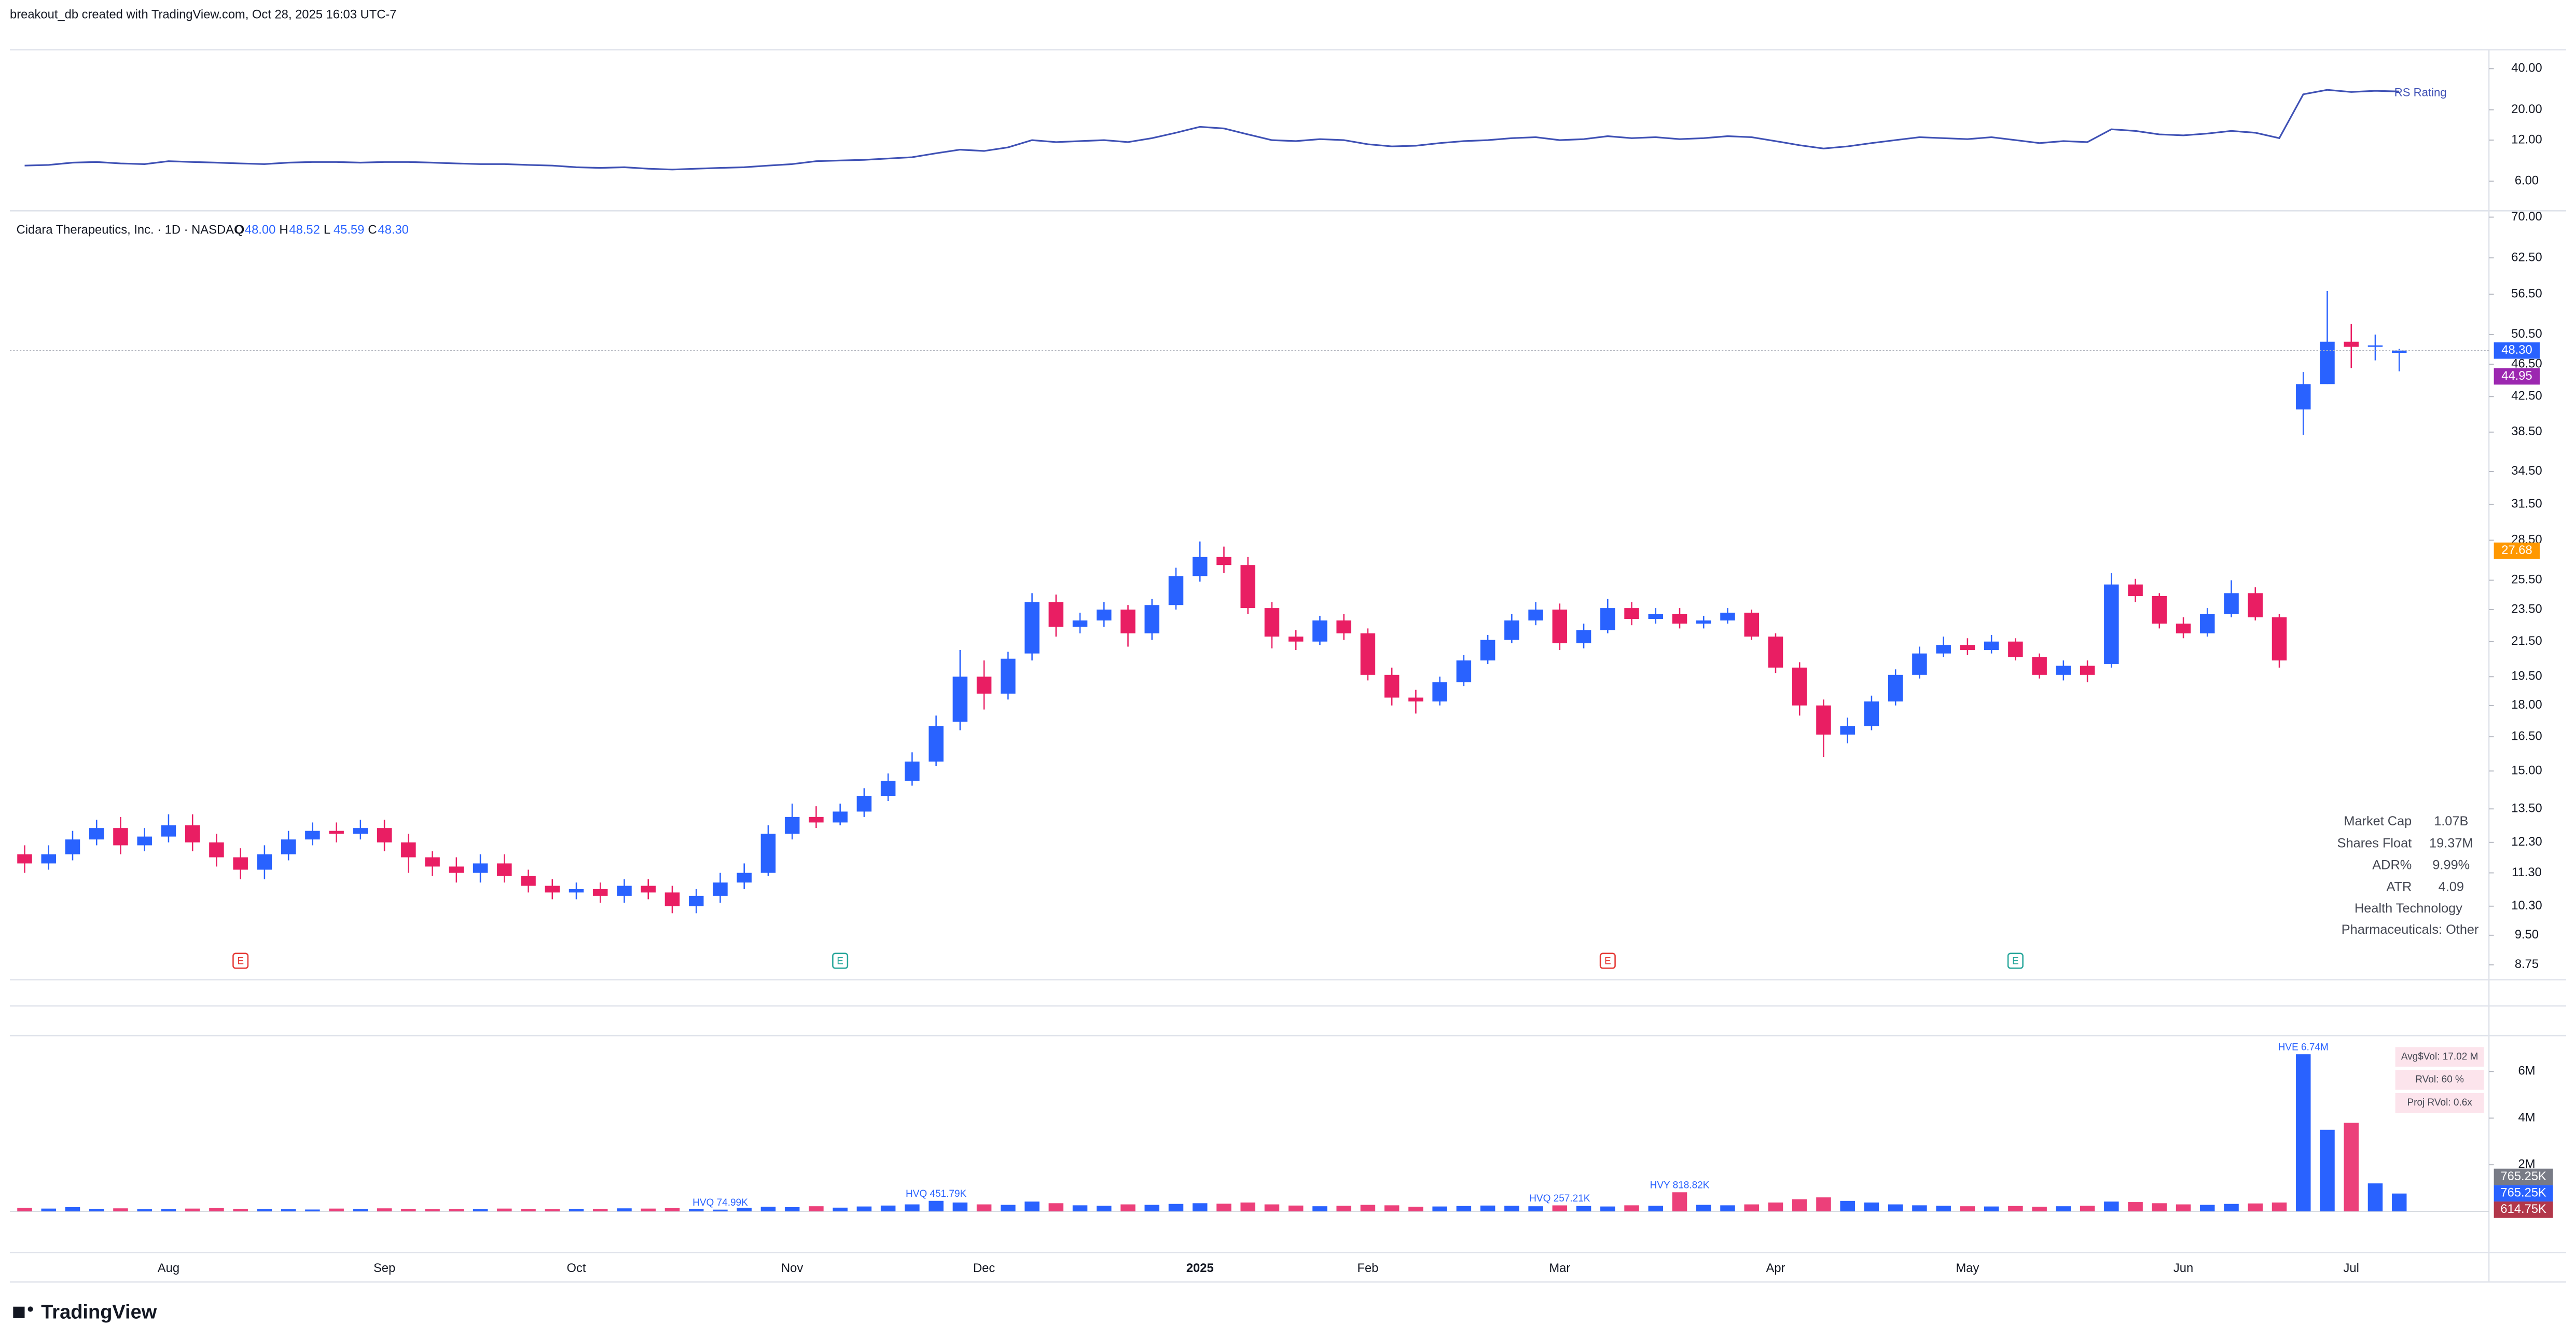 The image size is (2576, 1340). I want to click on ohlc-name: L, so click(327, 230).